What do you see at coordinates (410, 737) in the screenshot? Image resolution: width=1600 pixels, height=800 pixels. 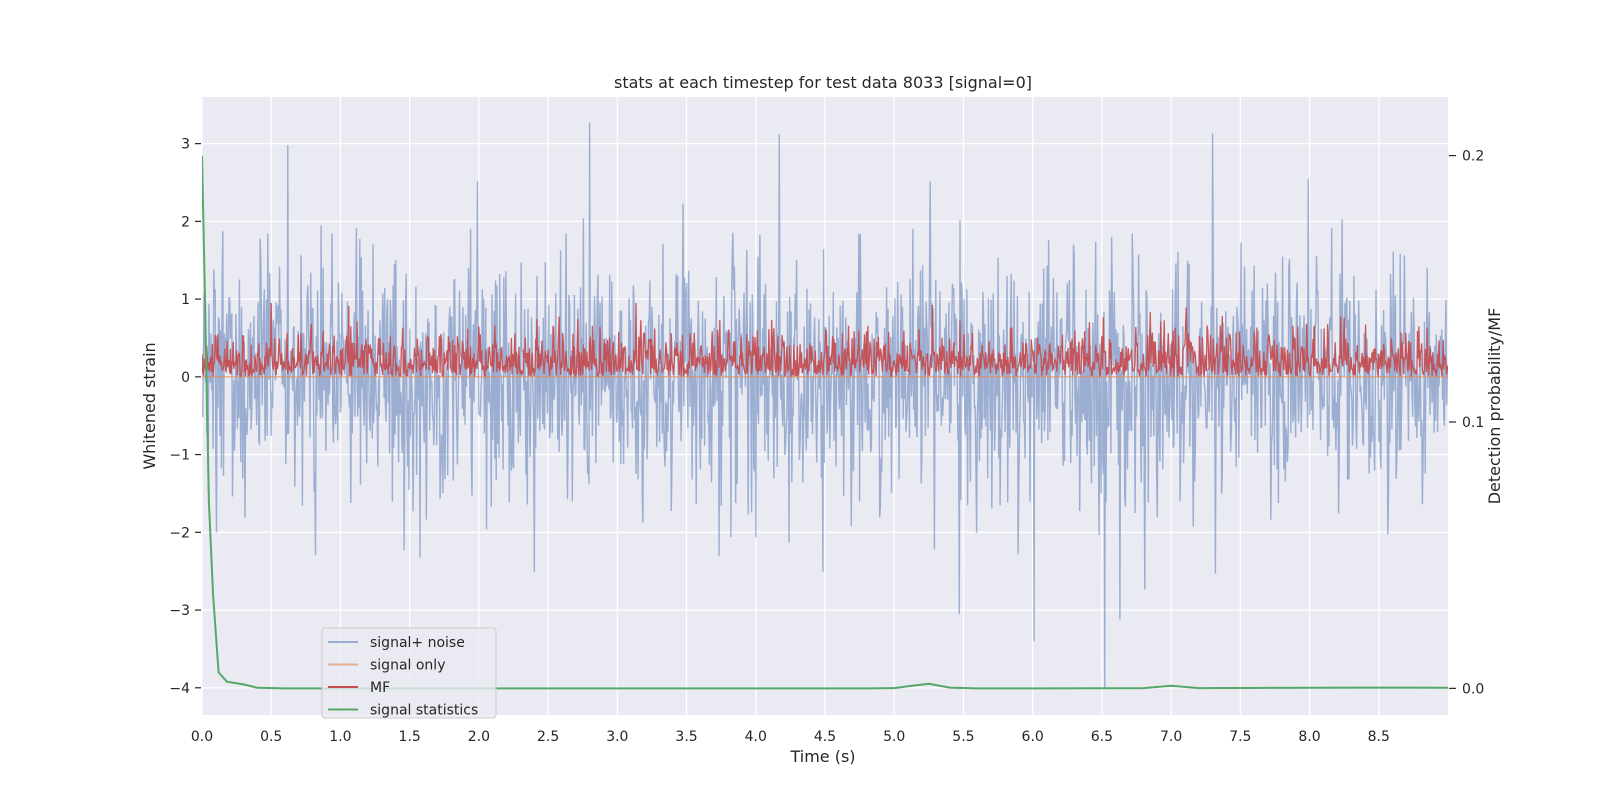 I see `x-tick-label: 1.5` at bounding box center [410, 737].